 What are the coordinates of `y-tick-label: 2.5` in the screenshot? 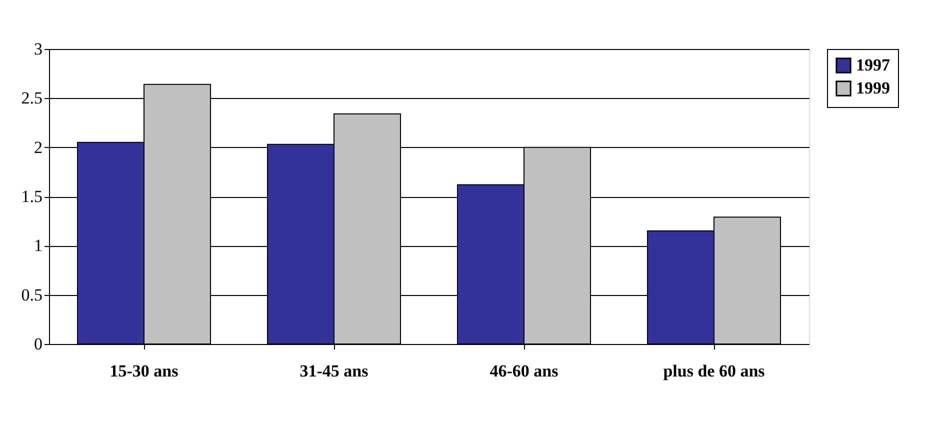 It's located at (31, 98).